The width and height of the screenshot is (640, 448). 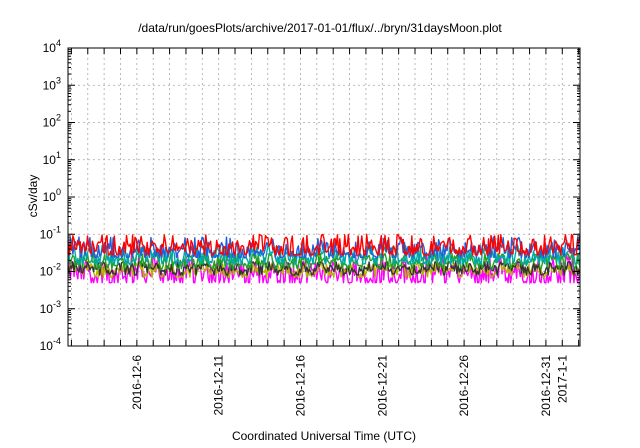 I want to click on y-tick-label: 10³, so click(x=52, y=83).